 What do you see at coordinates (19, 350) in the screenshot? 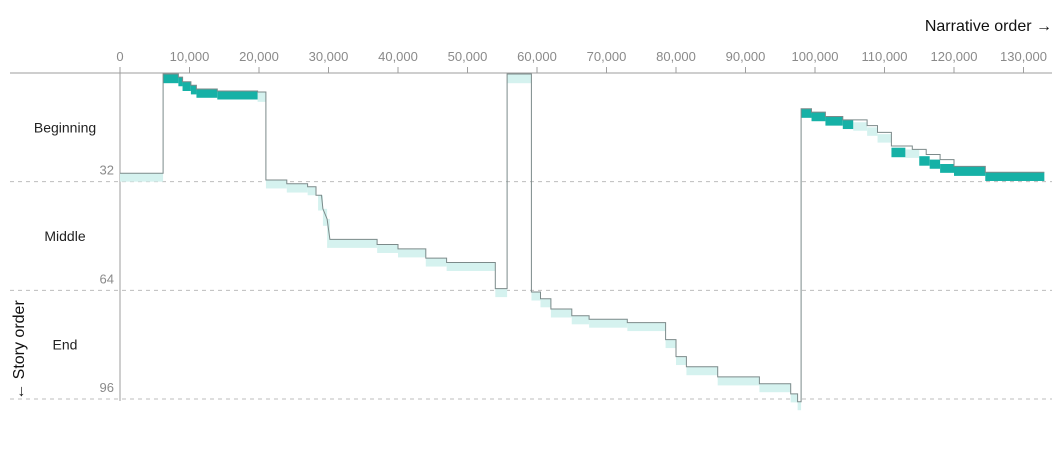
I see `y-axis-title: ← Story order` at bounding box center [19, 350].